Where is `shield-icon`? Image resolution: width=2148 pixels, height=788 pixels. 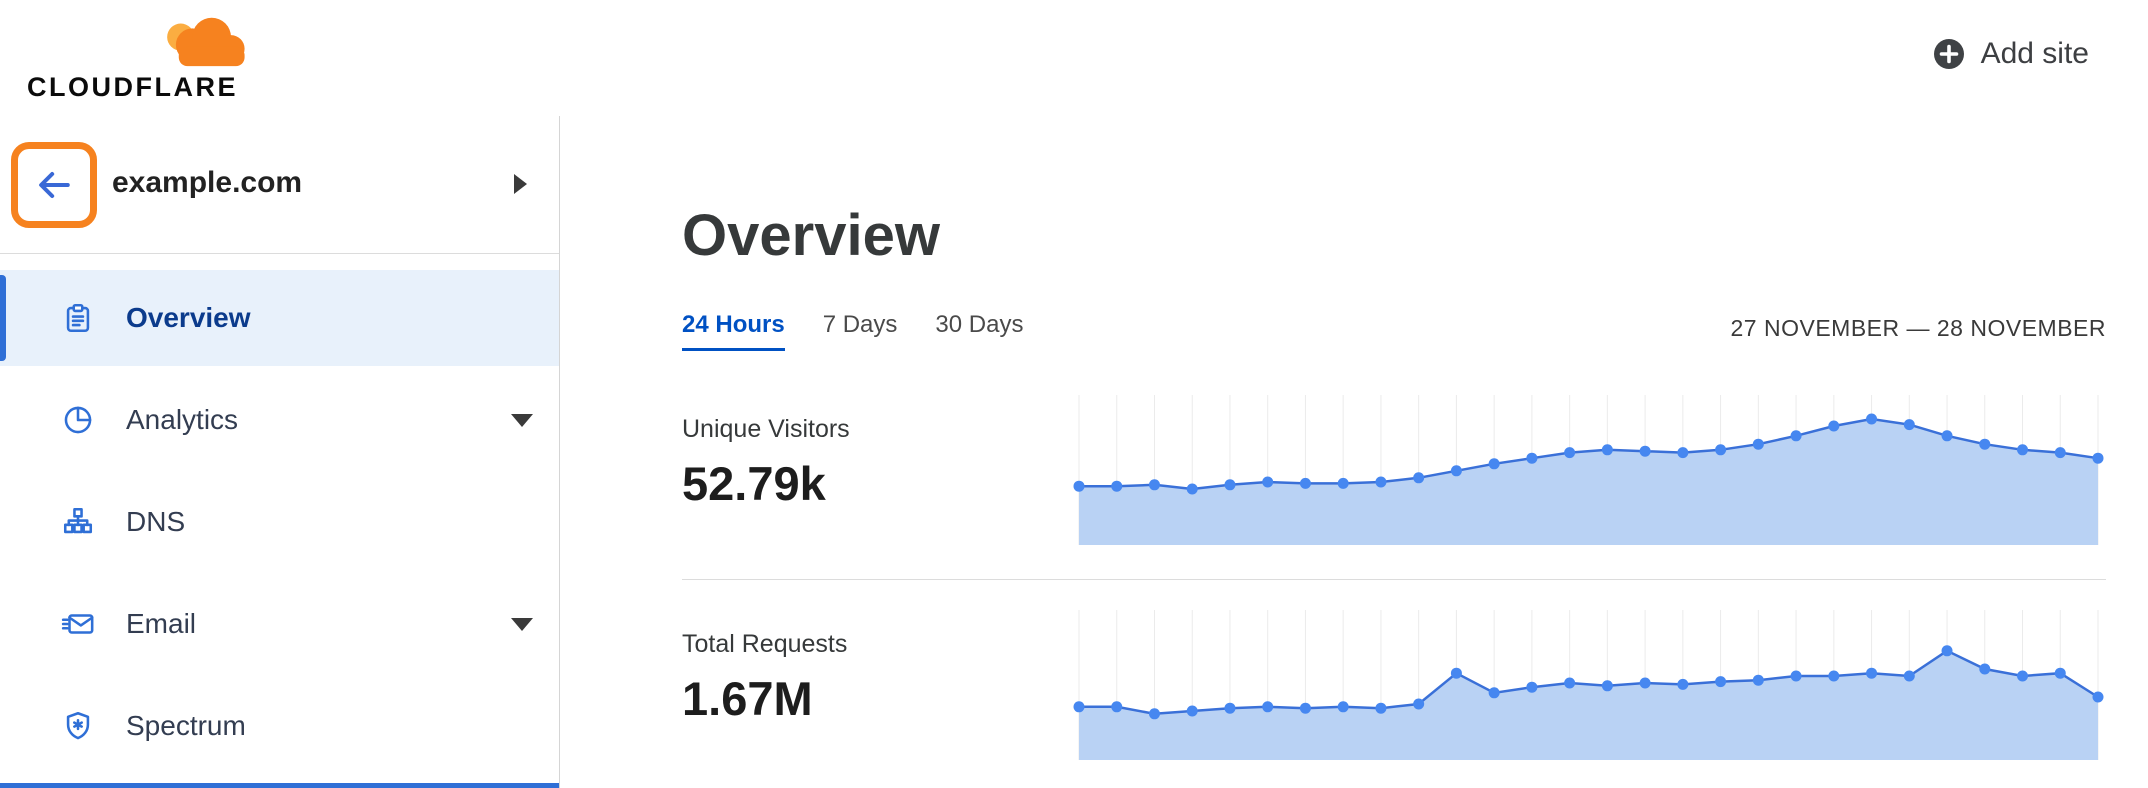 shield-icon is located at coordinates (78, 726).